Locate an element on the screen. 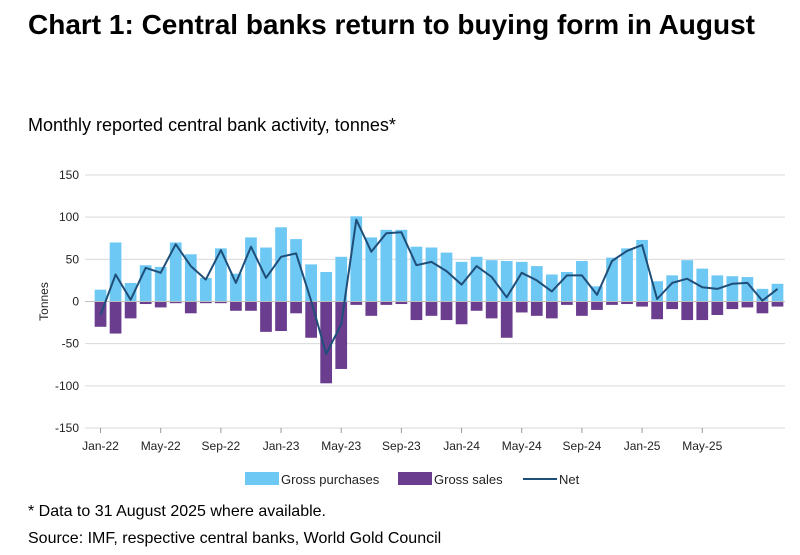  legend-purchases-text: Gross purchases is located at coordinates (330, 479).